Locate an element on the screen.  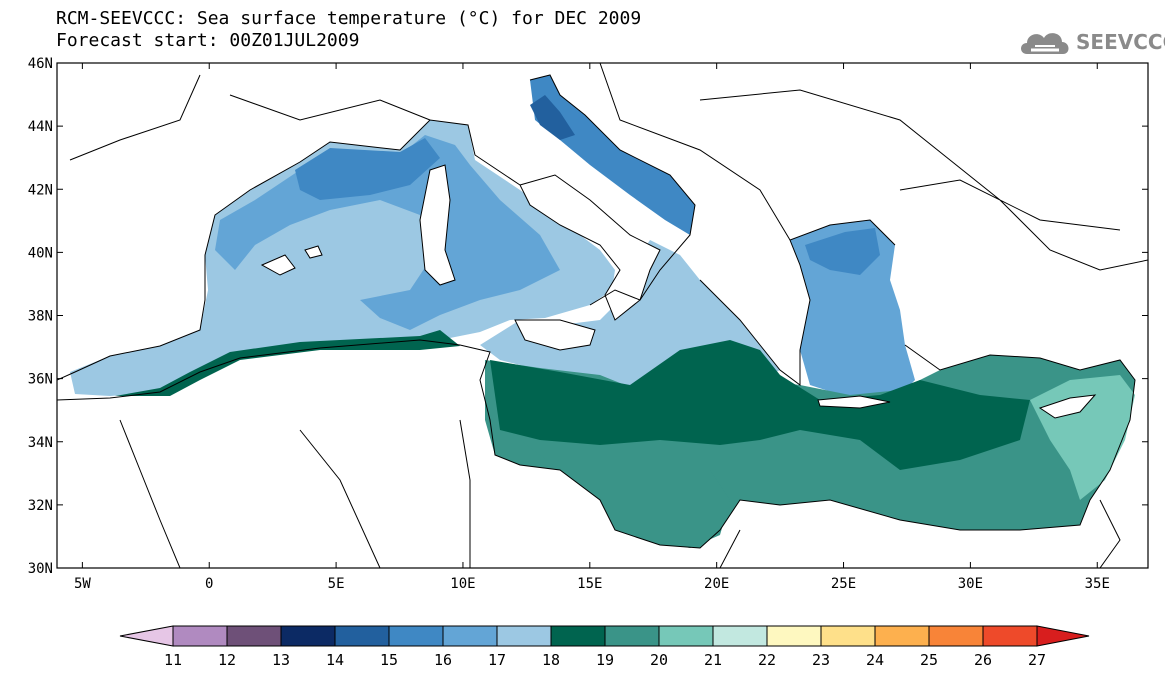
x-tick-label: 30E is located at coordinates (970, 584).